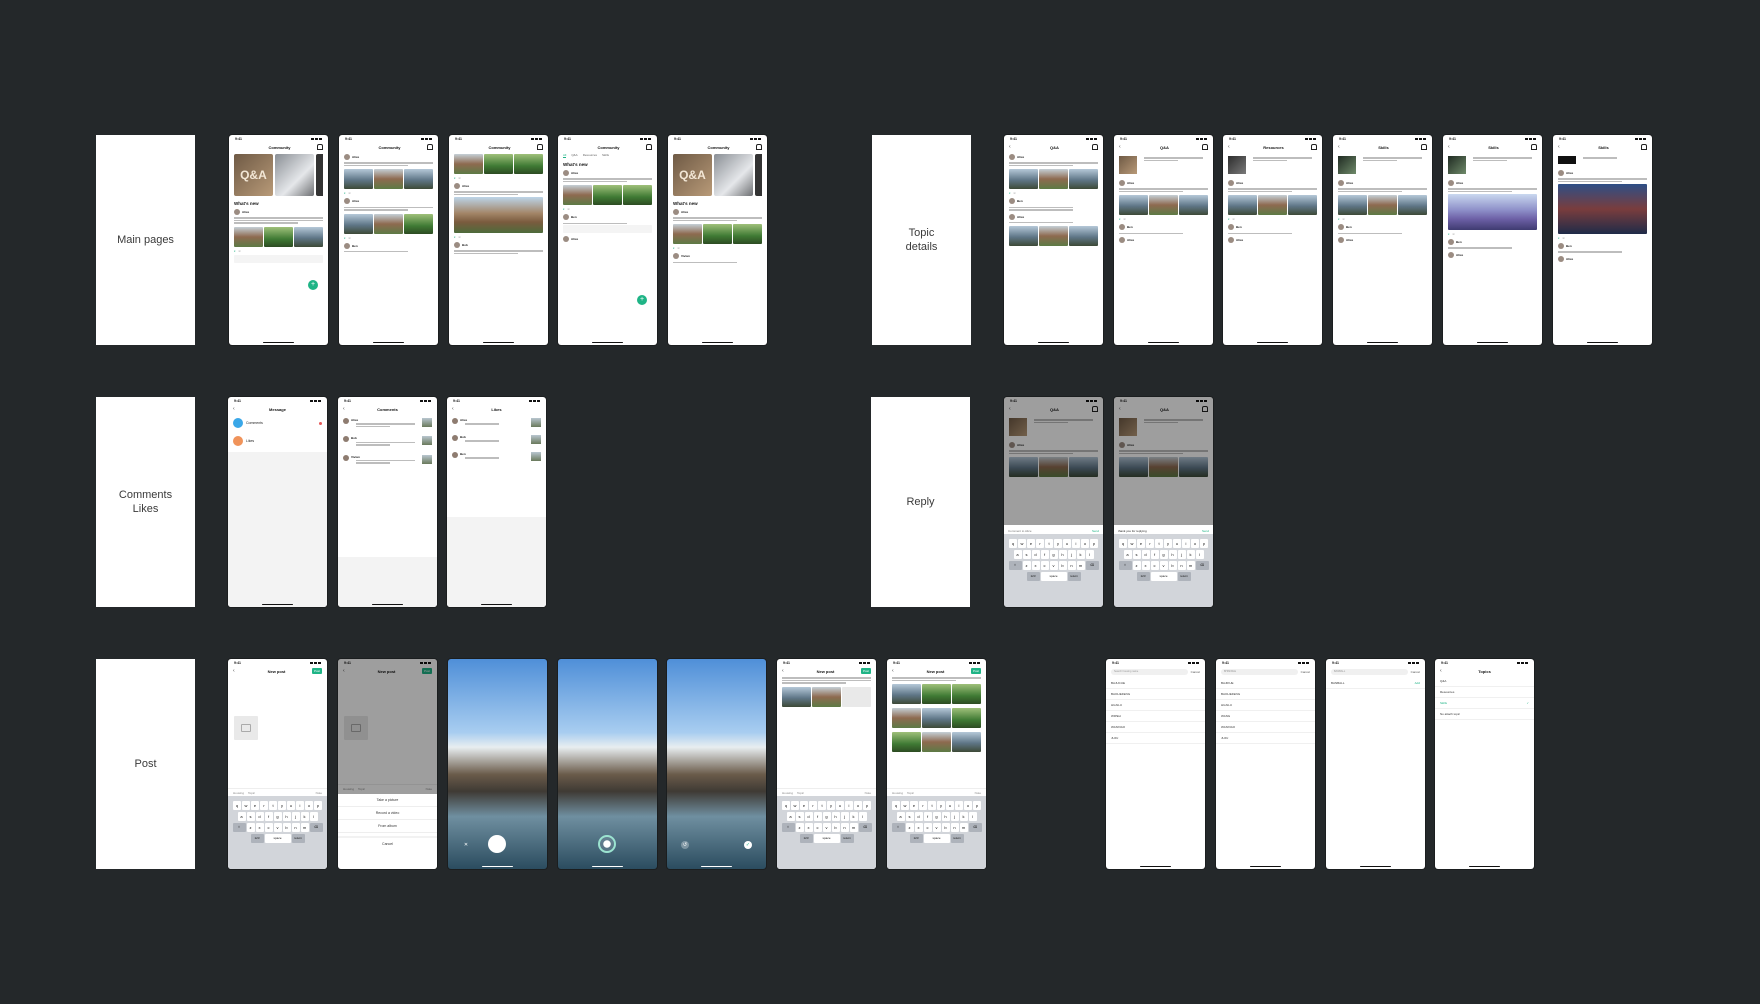  What do you see at coordinates (389, 147) in the screenshot?
I see `page-title: Community` at bounding box center [389, 147].